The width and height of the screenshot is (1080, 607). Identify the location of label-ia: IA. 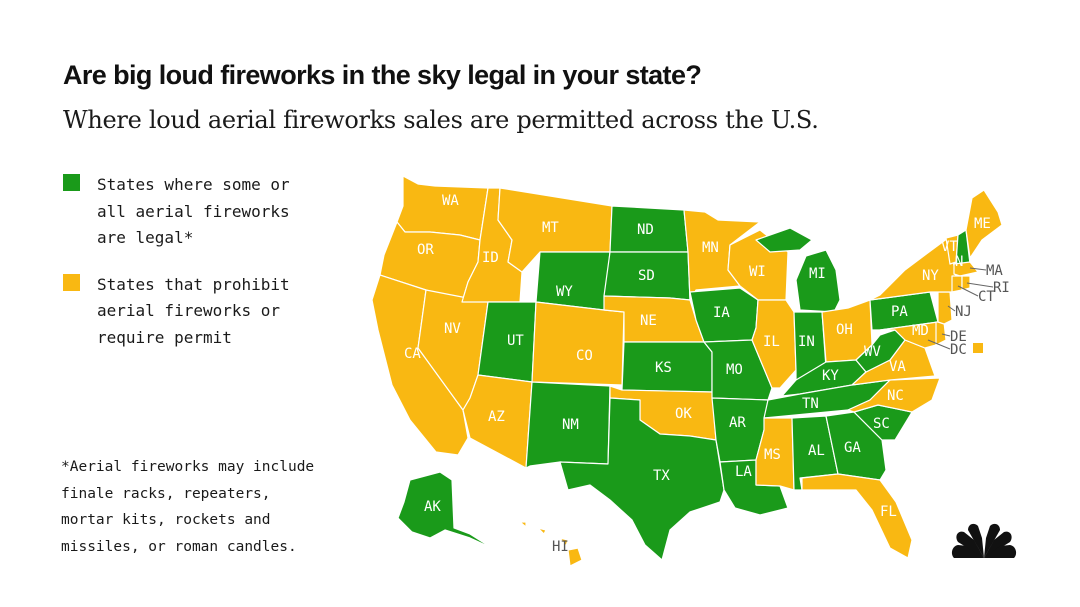
(721, 313).